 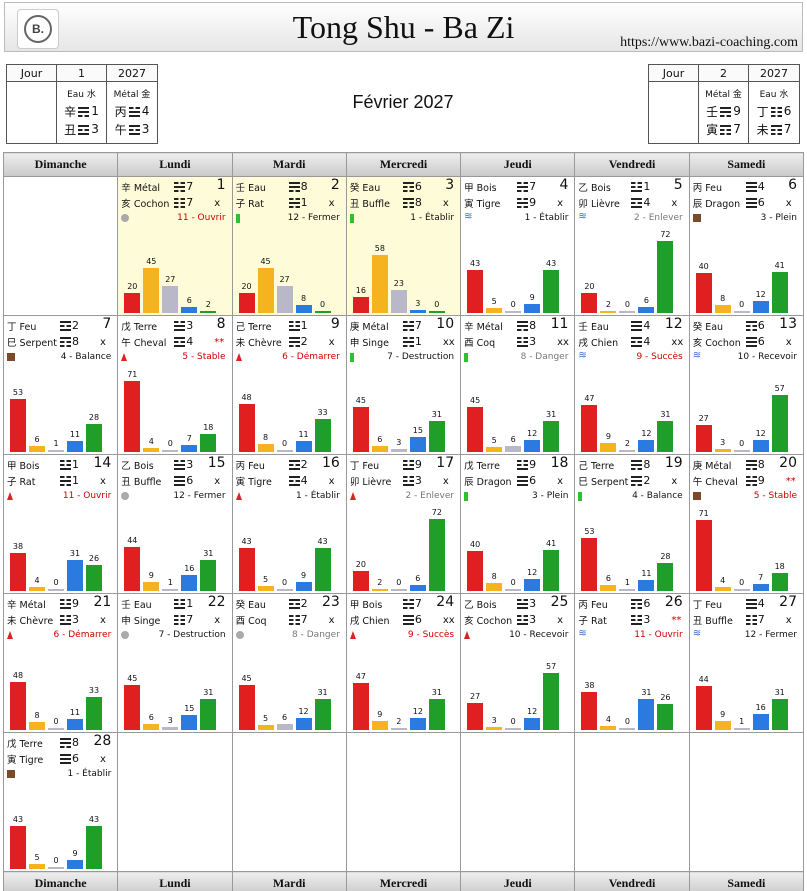 What do you see at coordinates (60, 663) in the screenshot?
I see `calendar-day: 辛 Métal 未 Chèvre 9 3 x 21 6 - Démarrer 48 8 0 11 33` at bounding box center [60, 663].